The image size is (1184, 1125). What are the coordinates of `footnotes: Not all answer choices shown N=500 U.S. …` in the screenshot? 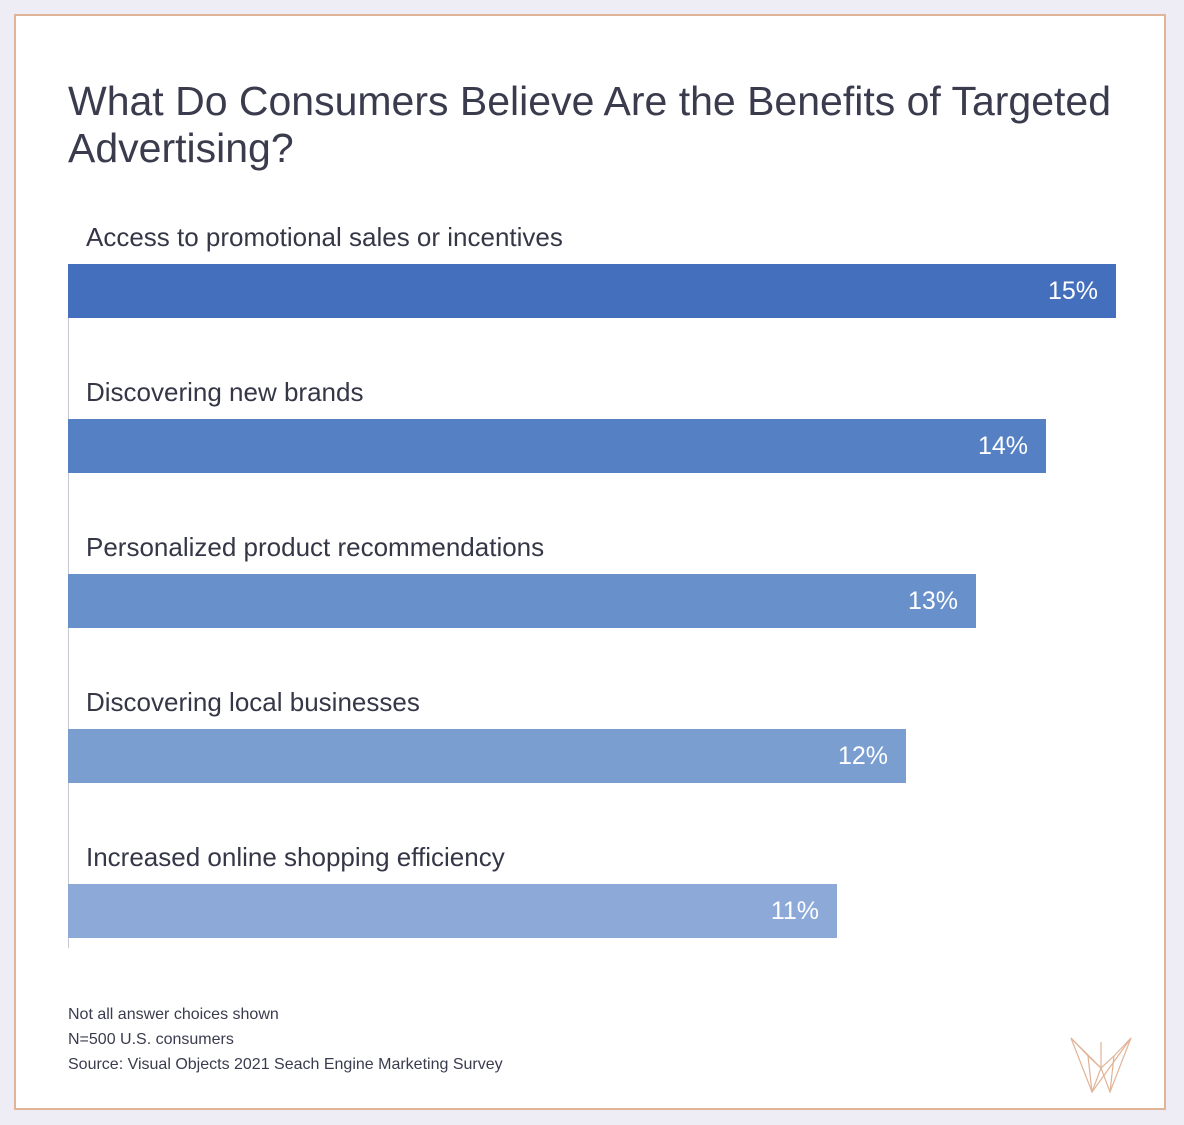 It's located at (285, 1039).